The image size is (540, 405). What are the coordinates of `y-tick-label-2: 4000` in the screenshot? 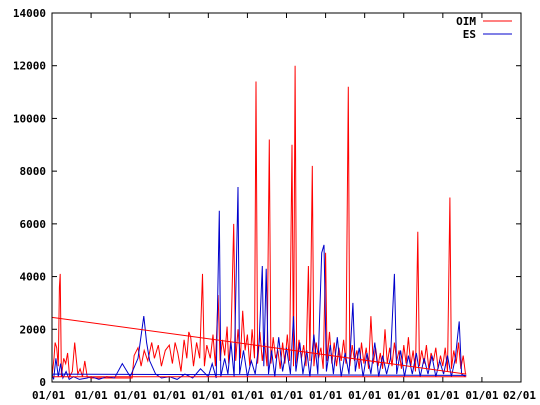 It's located at (33, 277).